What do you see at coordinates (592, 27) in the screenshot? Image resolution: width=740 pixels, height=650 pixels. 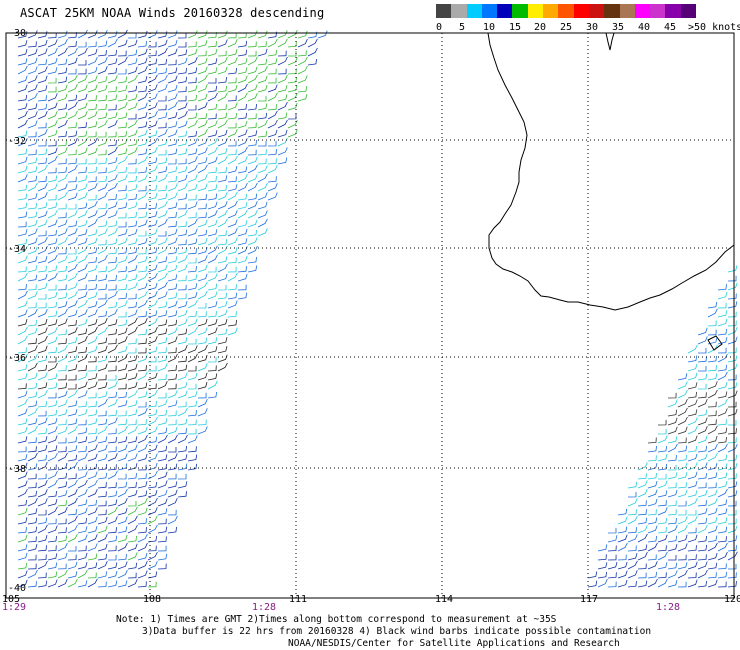 I see `legend-label: 30` at bounding box center [592, 27].